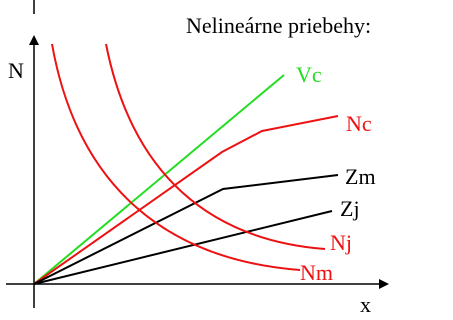 The height and width of the screenshot is (320, 453). I want to click on curve-nj-label: Nj, so click(341, 242).